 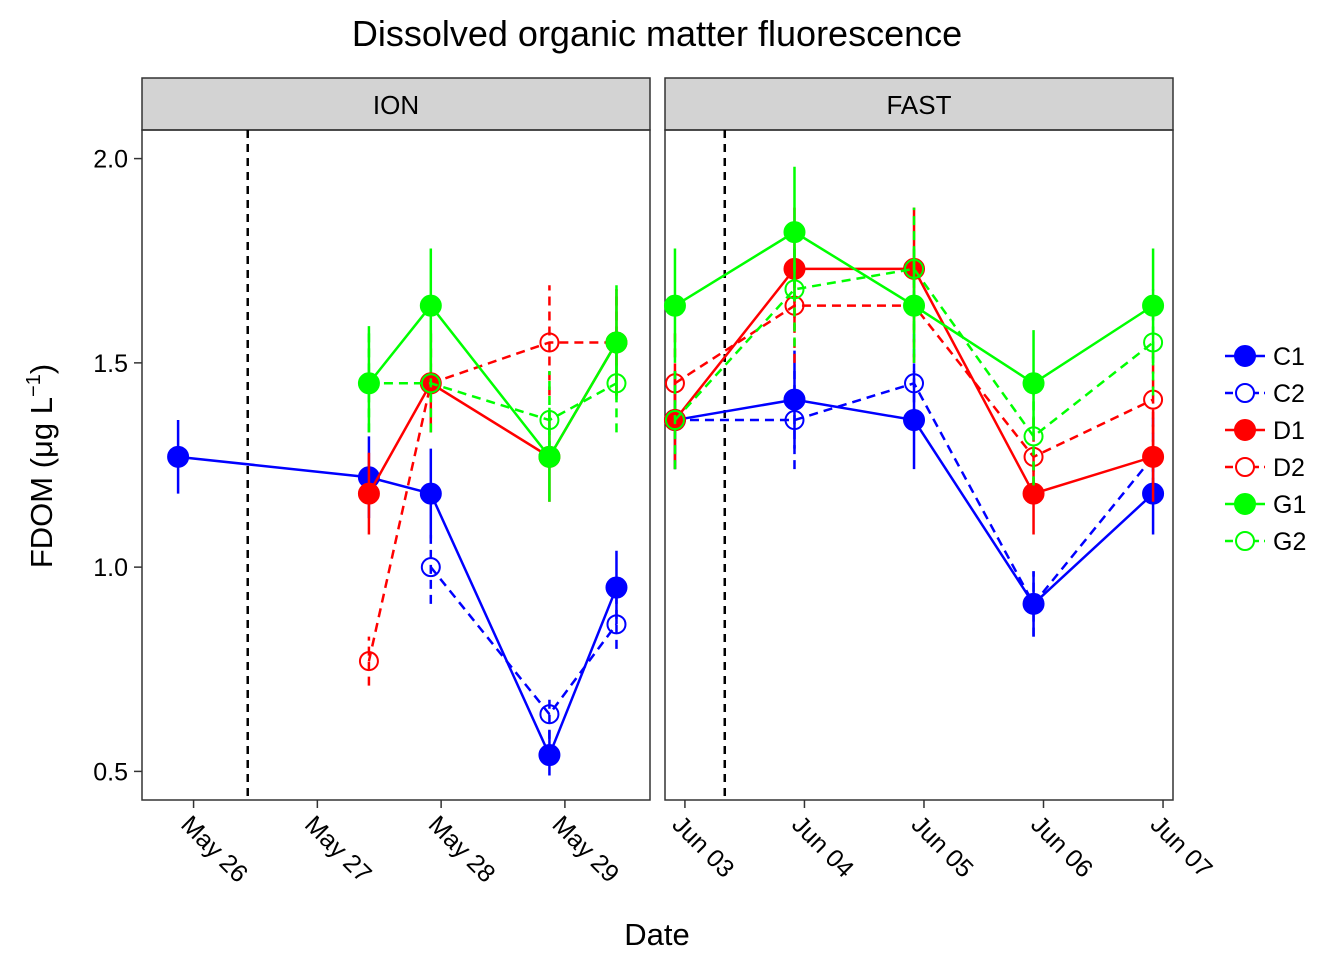 I want to click on series-d1-ion, so click(x=492, y=412).